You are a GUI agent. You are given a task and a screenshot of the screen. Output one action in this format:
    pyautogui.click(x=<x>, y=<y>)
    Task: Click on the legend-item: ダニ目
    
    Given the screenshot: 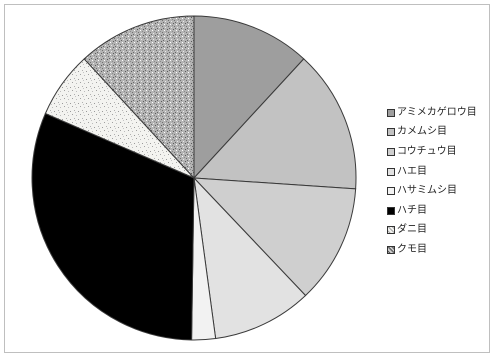 What is the action you would take?
    pyautogui.click(x=441, y=231)
    